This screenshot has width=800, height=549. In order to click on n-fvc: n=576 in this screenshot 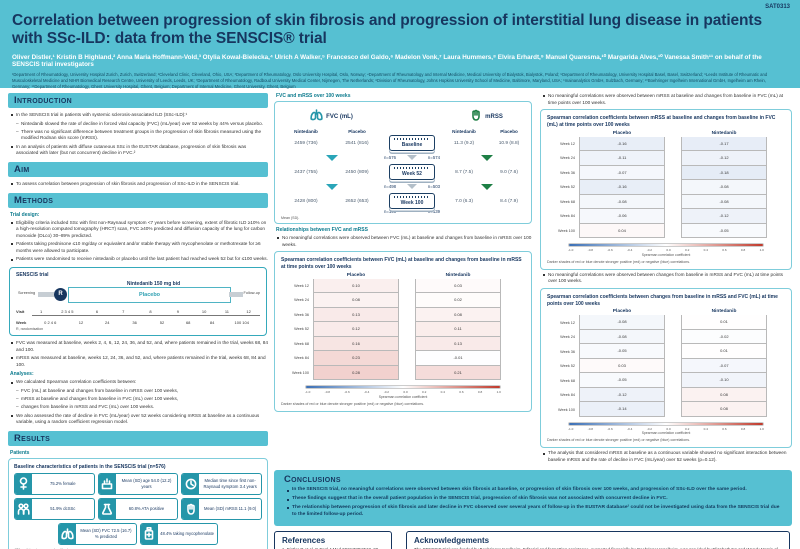, I will do `click(390, 157)`.